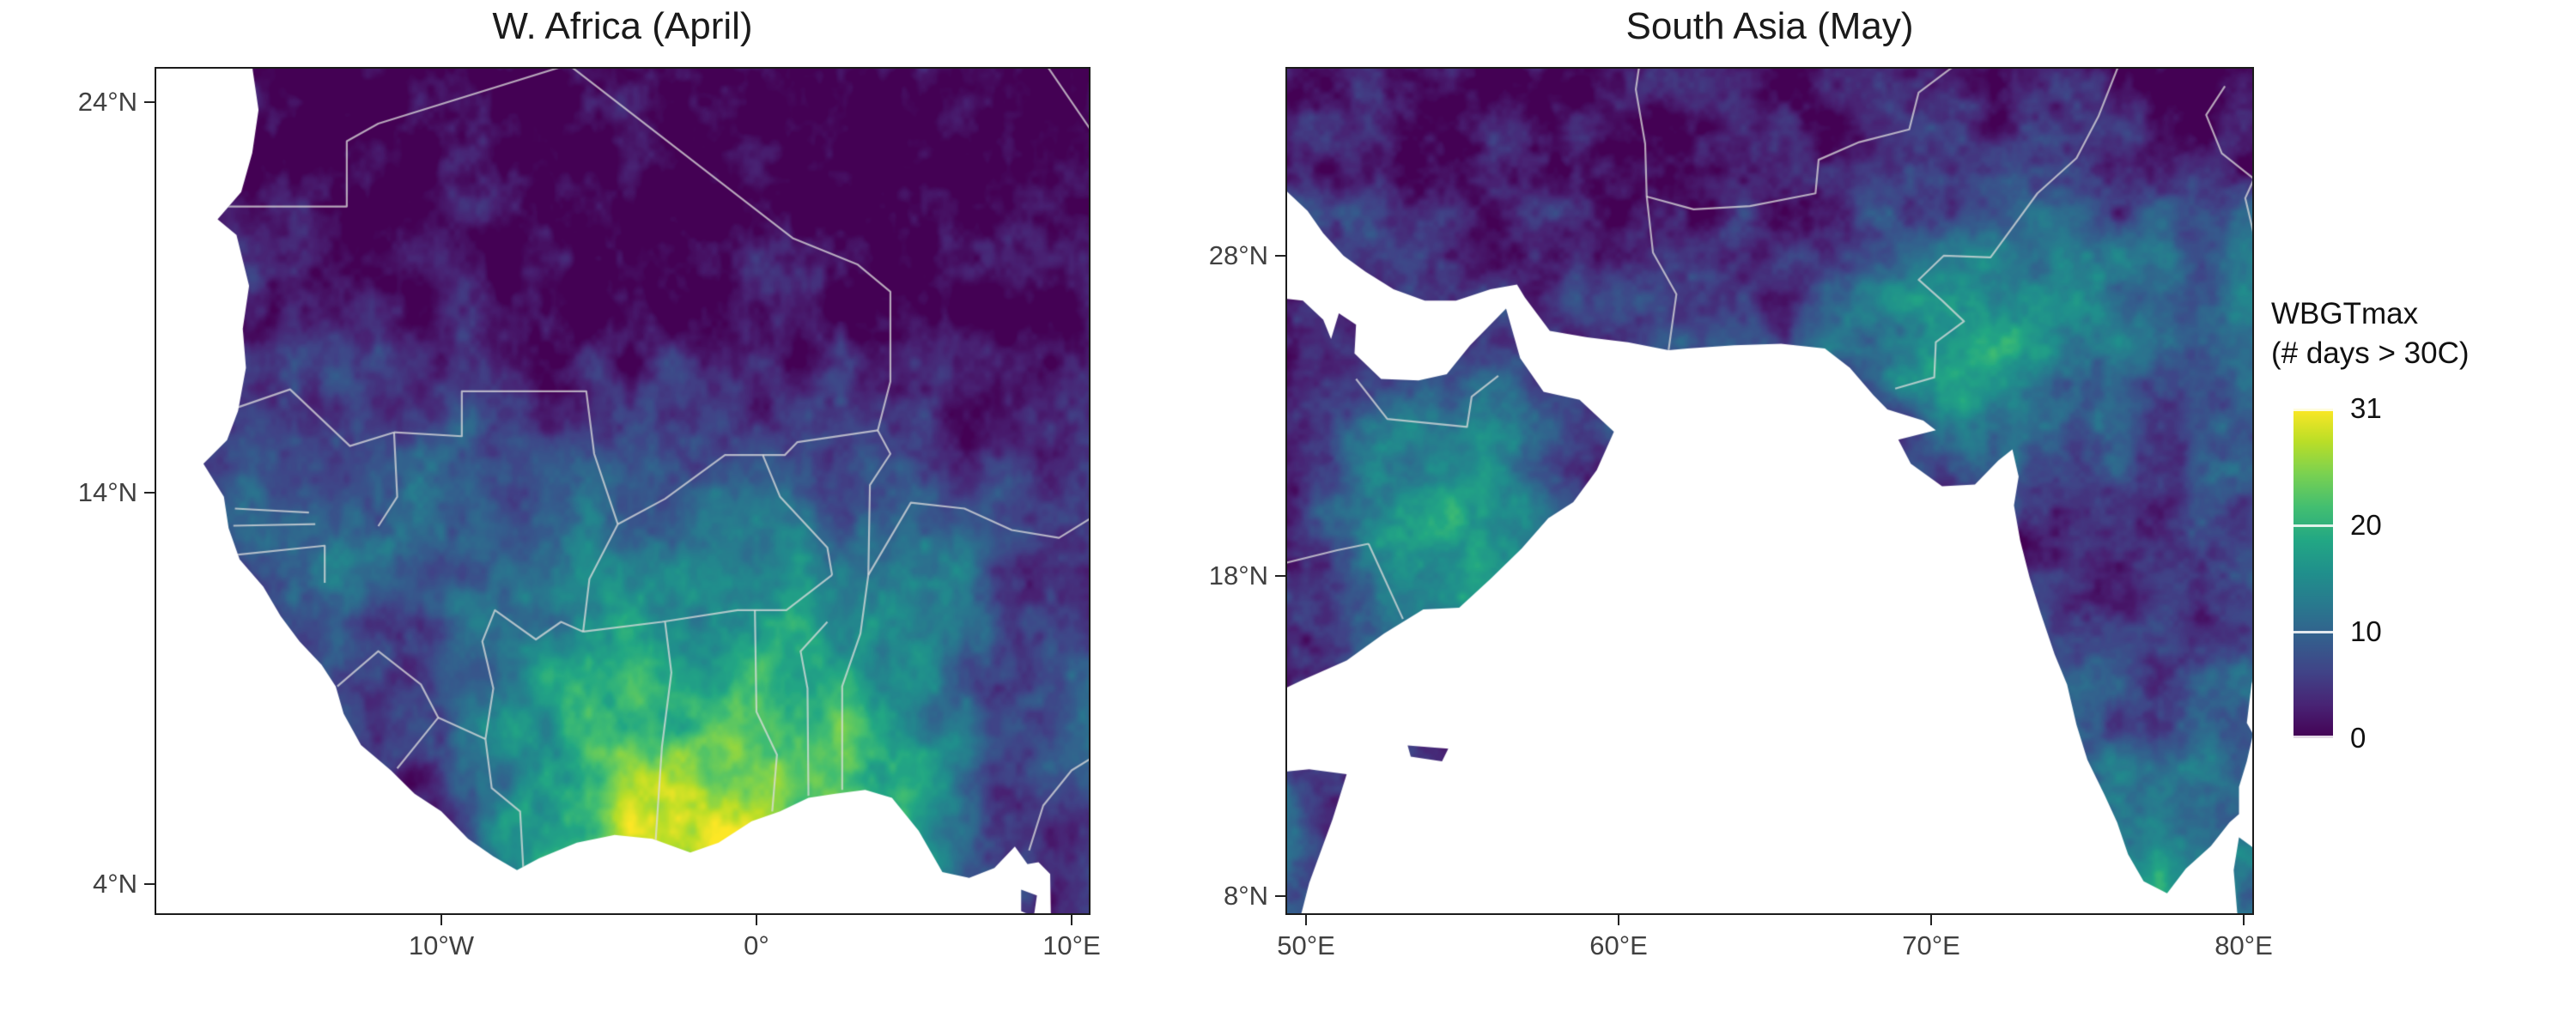 The image size is (2576, 1030). Describe the element at coordinates (2366, 408) in the screenshot. I see `legend-tick-label: 31` at that location.